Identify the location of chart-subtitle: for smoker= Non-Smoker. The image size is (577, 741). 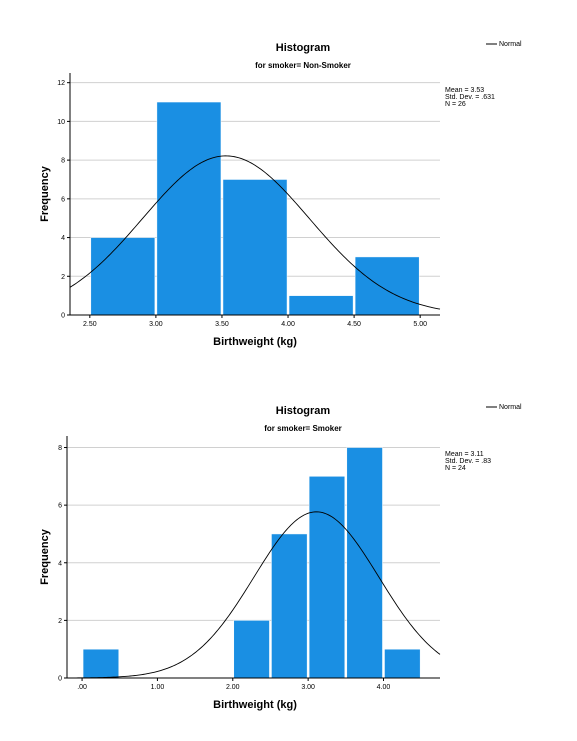
(303, 65).